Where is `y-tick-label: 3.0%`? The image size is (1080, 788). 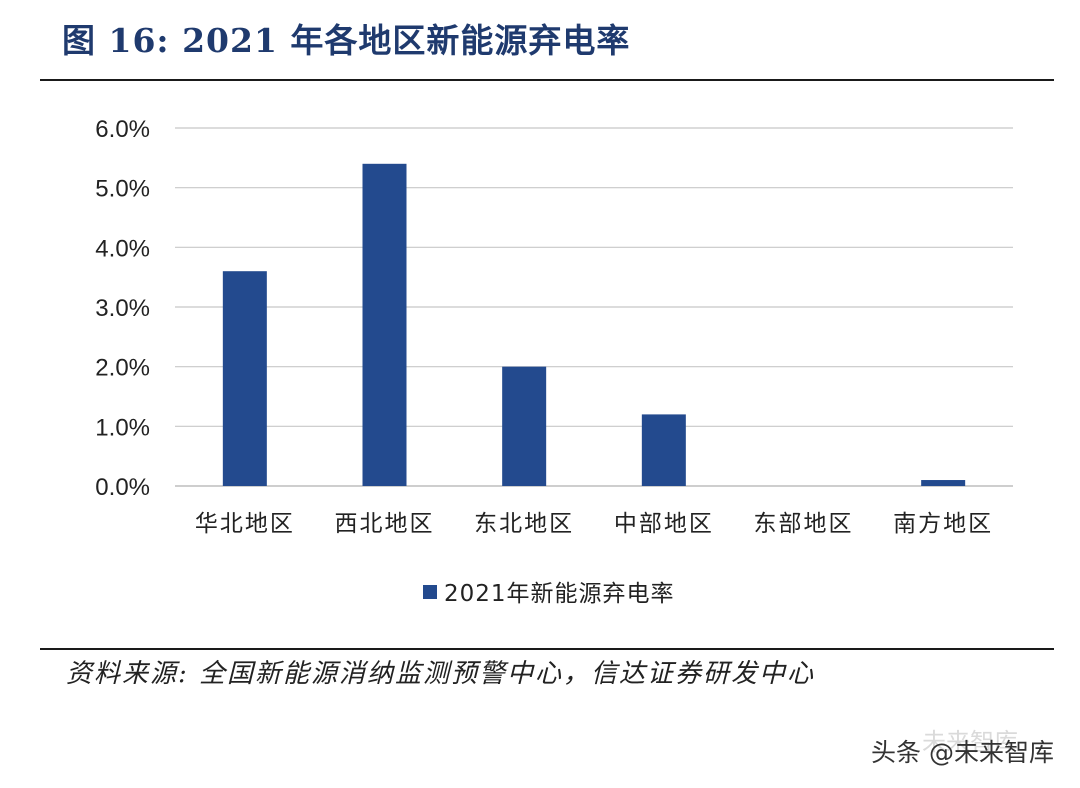
y-tick-label: 3.0% is located at coordinates (122, 308).